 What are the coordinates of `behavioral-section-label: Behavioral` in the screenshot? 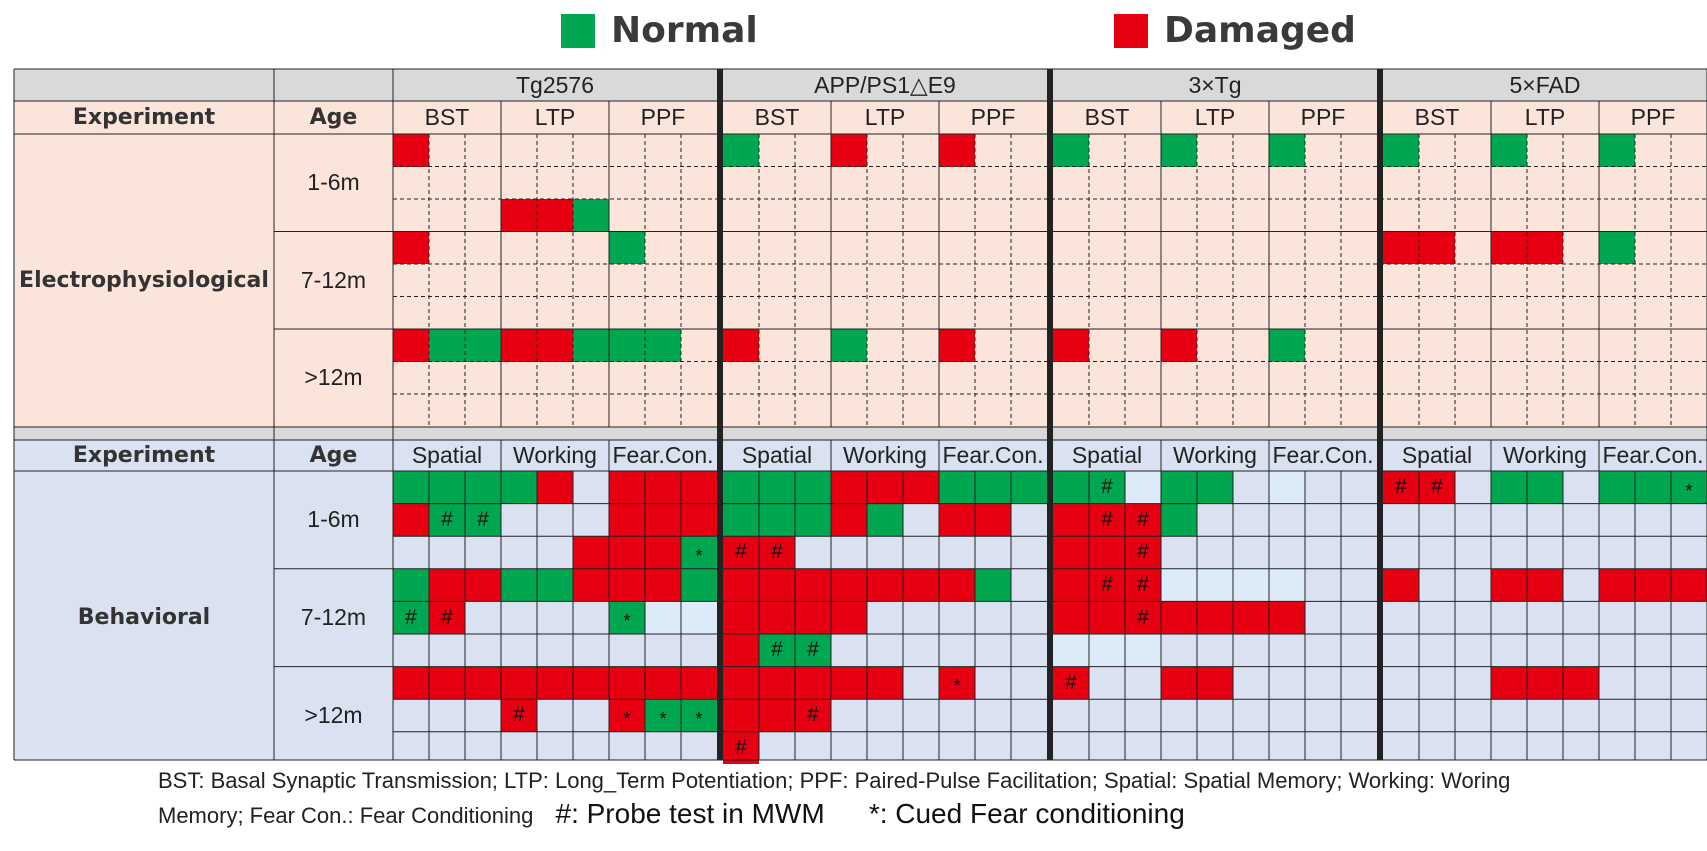 It's located at (144, 618).